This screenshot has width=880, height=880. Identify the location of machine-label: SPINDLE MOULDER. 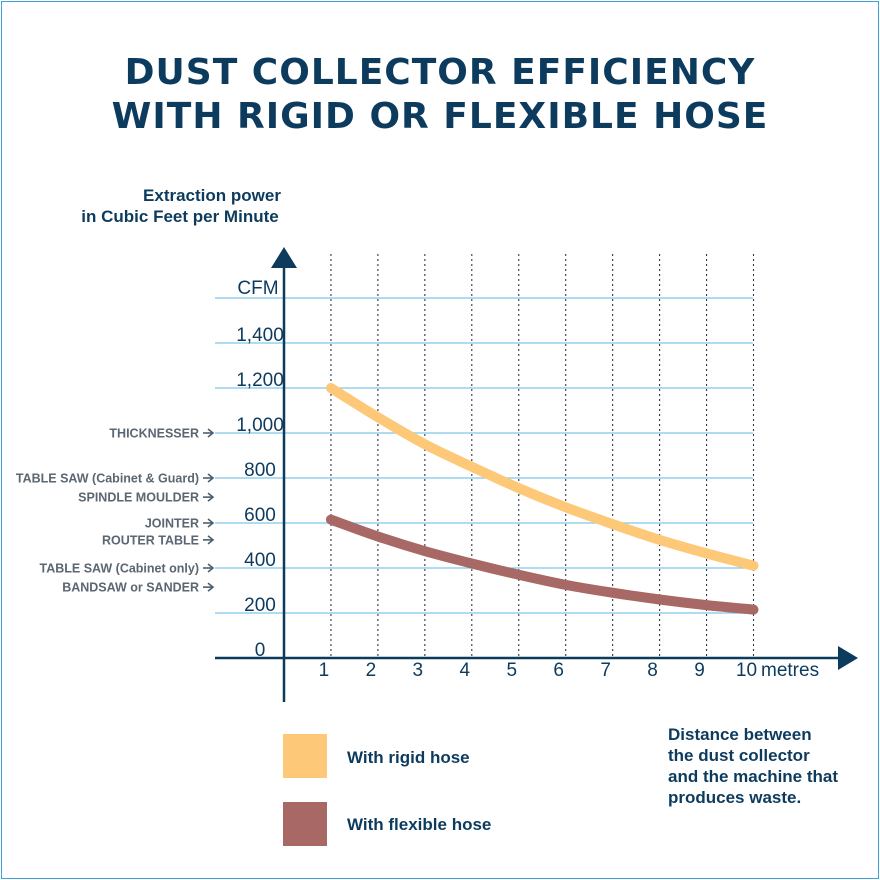
(138, 498).